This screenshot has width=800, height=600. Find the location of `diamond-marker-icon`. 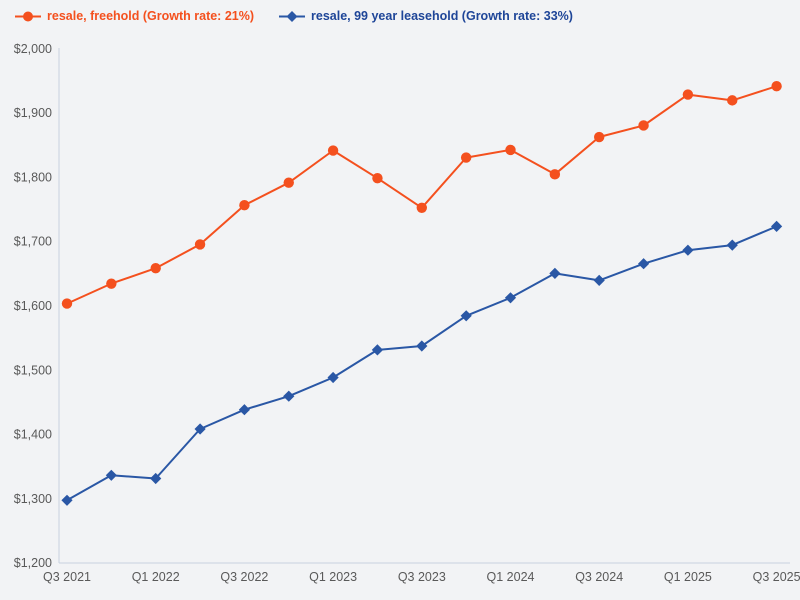

diamond-marker-icon is located at coordinates (292, 16).